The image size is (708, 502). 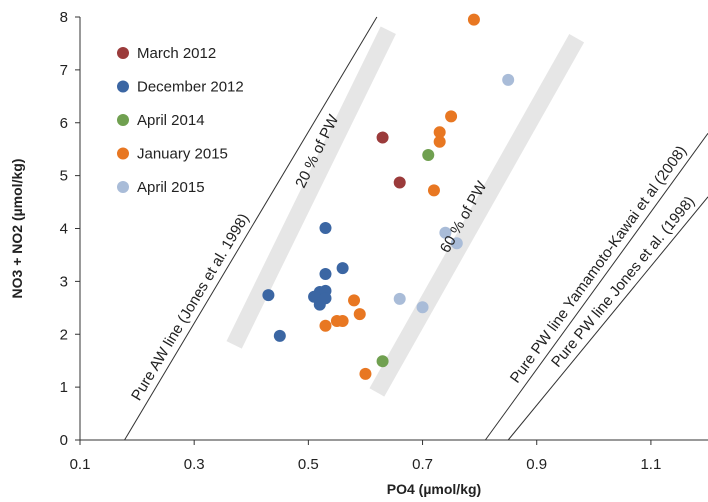 What do you see at coordinates (64, 70) in the screenshot?
I see `y-tick-label: 7` at bounding box center [64, 70].